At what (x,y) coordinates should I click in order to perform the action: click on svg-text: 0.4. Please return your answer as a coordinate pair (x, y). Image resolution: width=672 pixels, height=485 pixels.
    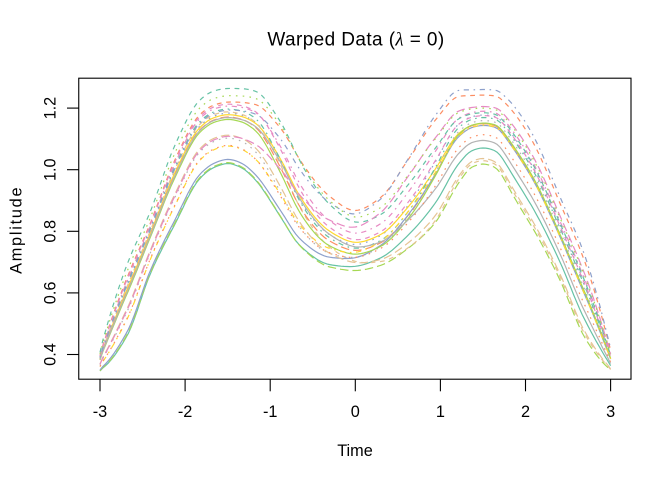
    Looking at the image, I should click on (51, 354).